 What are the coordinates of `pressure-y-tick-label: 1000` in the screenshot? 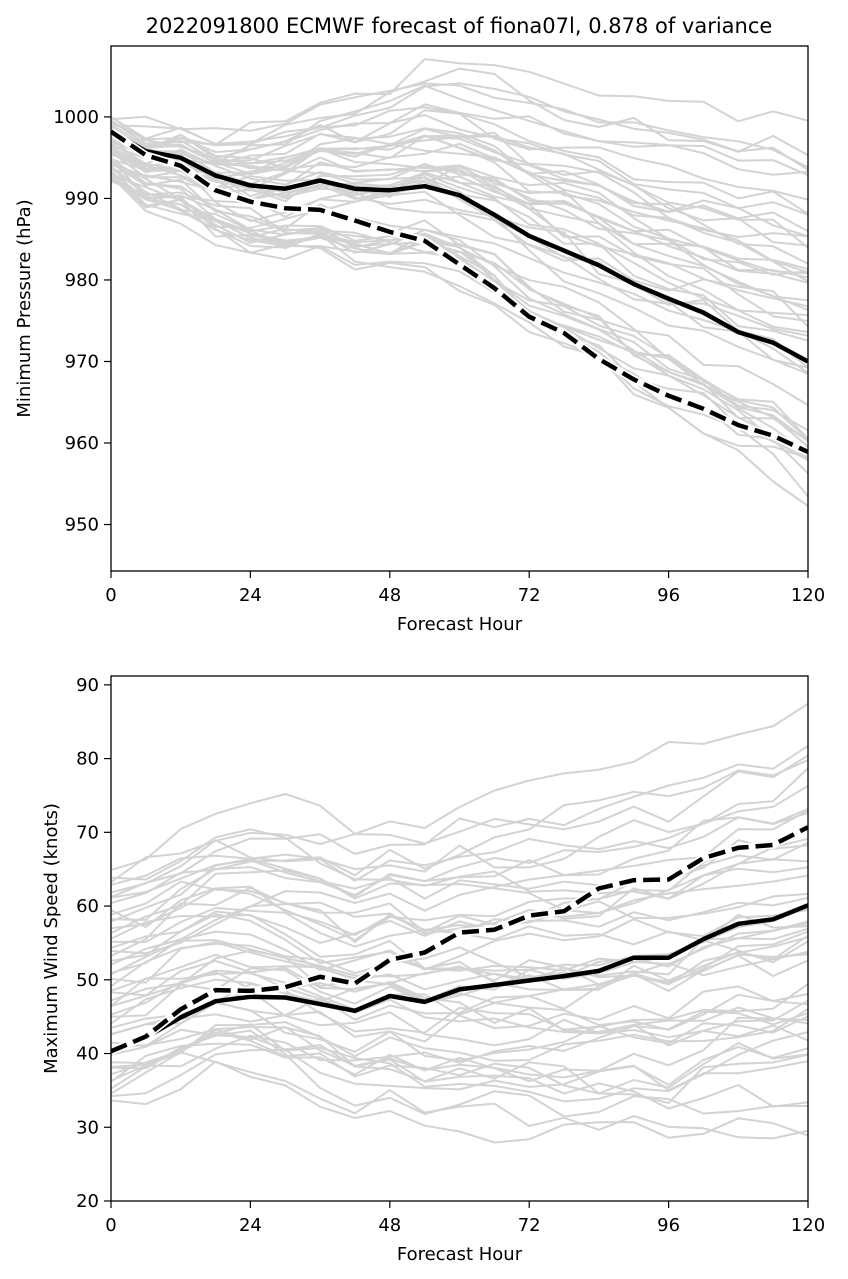 It's located at (76, 117).